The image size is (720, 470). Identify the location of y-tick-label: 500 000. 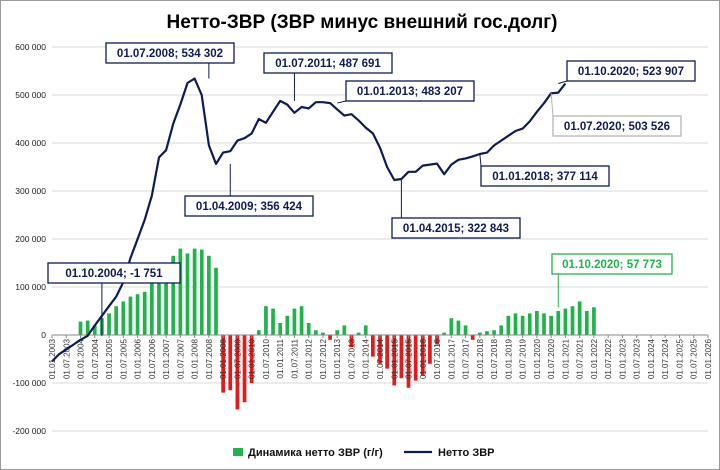
(30, 95).